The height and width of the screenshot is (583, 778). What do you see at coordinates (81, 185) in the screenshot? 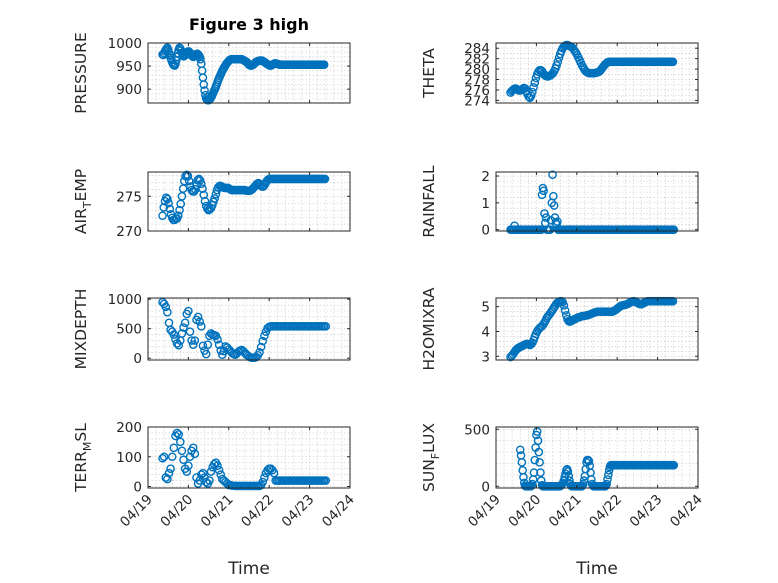
I see `y-axis-label-tail: EMP` at bounding box center [81, 185].